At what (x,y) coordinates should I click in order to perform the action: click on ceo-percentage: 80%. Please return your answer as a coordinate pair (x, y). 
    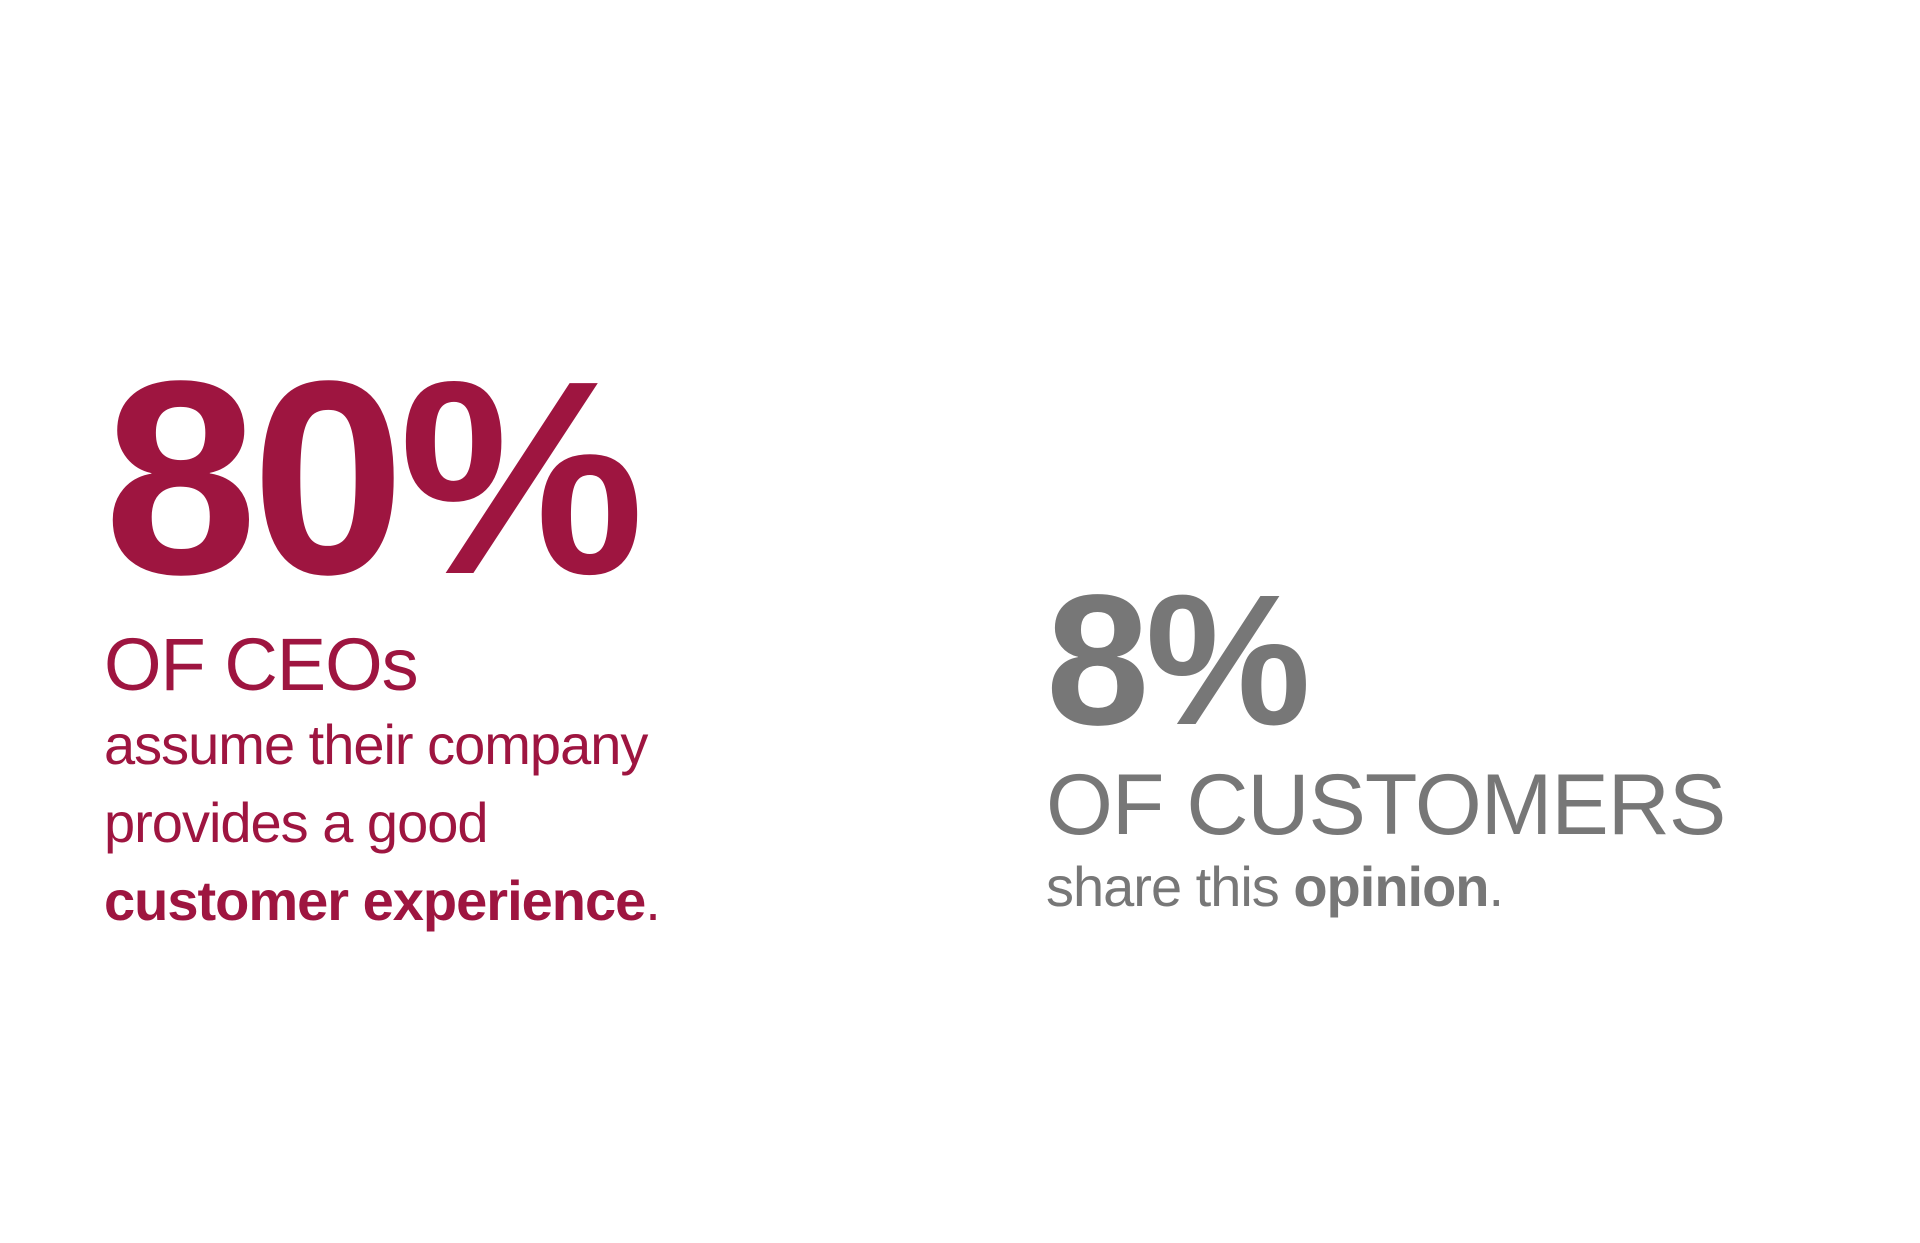
    Looking at the image, I should click on (374, 478).